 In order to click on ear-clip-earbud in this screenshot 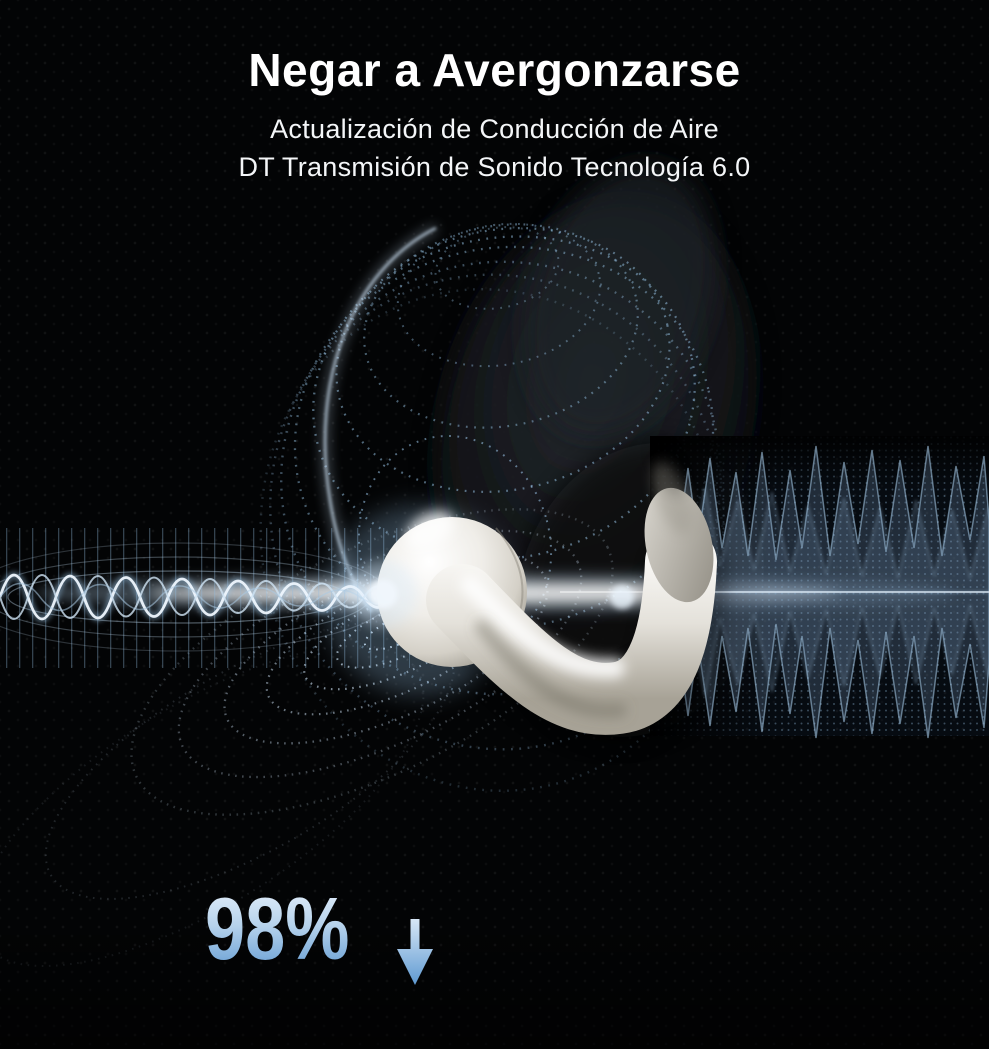, I will do `click(552, 596)`.